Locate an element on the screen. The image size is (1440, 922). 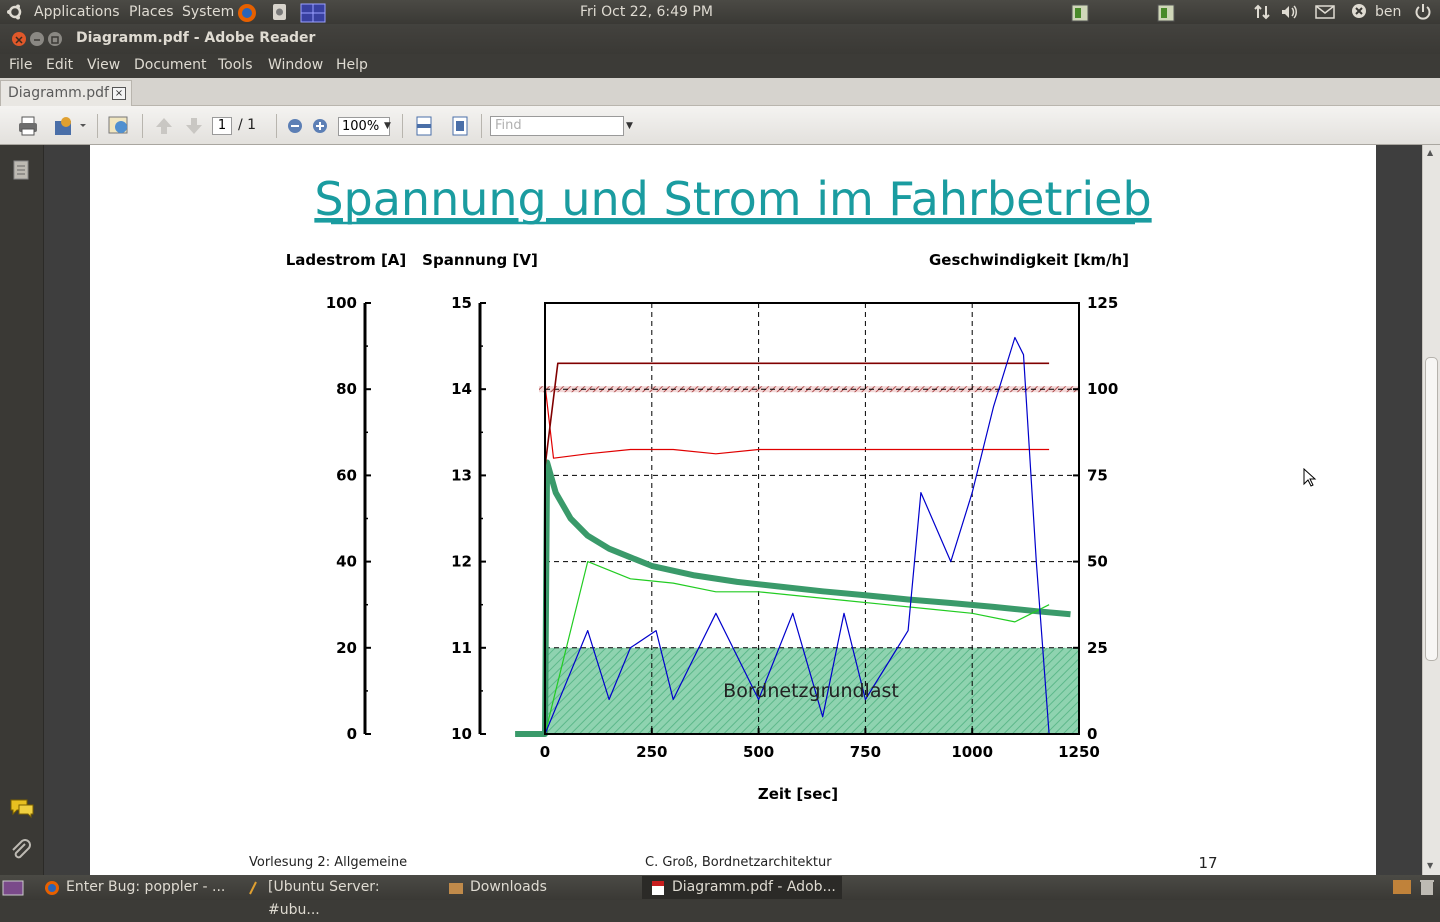
geschwindigkeit-axis-label: Geschwindigkeit [km/h] is located at coordinates (1029, 260).